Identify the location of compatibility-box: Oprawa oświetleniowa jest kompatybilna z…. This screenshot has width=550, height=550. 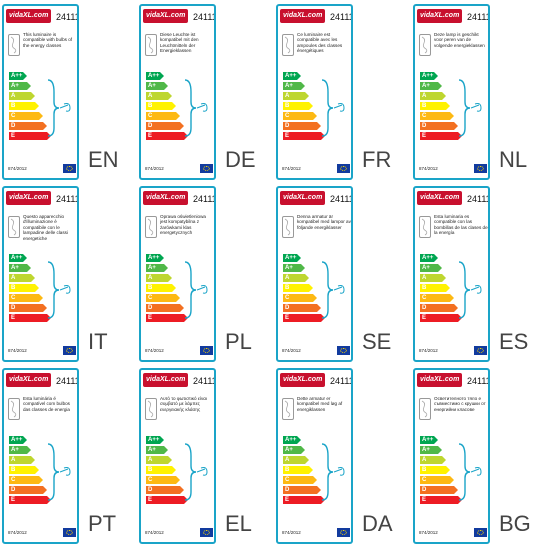
(178, 229).